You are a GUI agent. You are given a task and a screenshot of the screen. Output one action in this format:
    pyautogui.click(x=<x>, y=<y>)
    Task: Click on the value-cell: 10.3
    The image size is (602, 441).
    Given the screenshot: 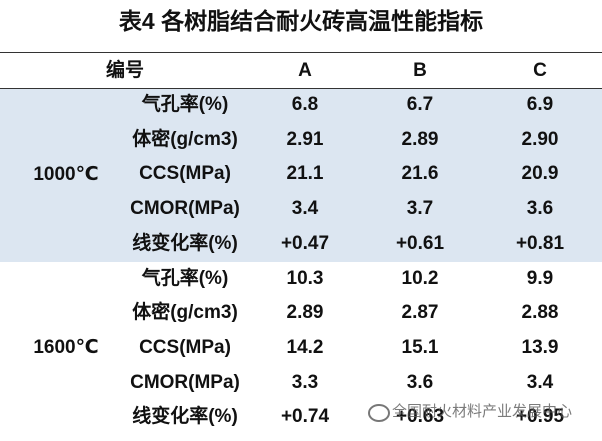 What is the action you would take?
    pyautogui.click(x=305, y=278)
    